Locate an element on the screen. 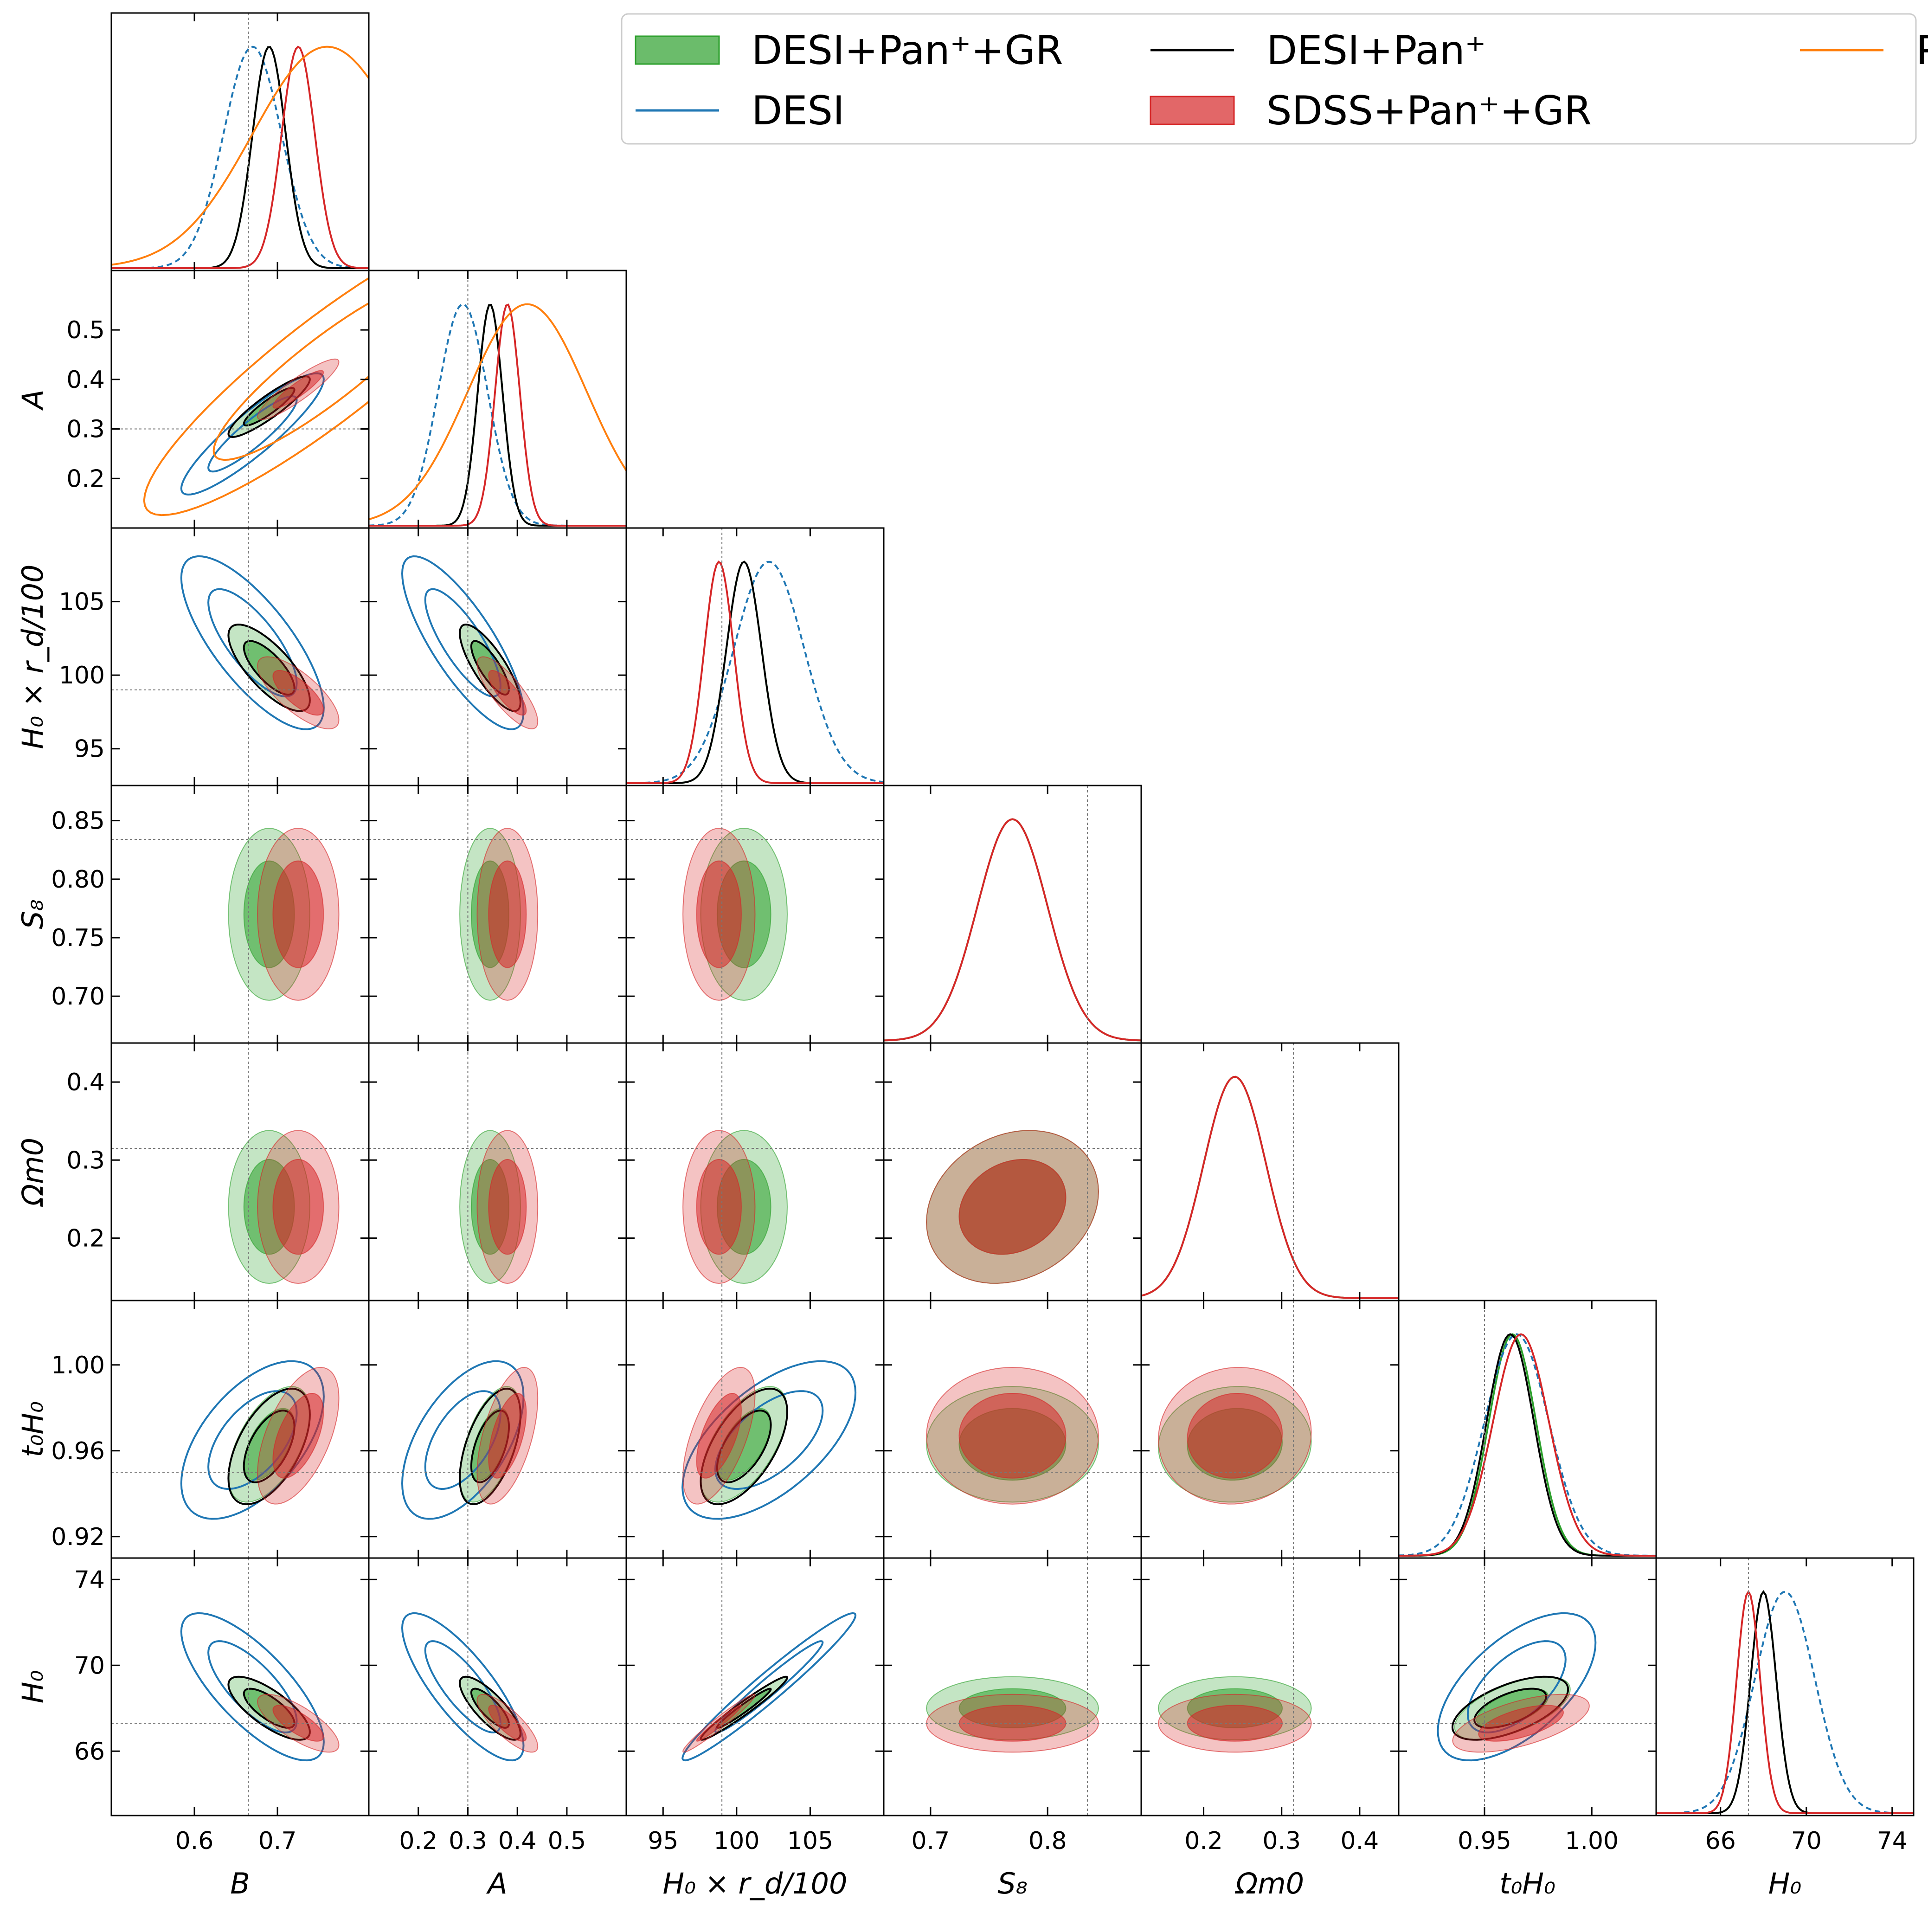  panel-H0-tH is located at coordinates (1527, 1687).